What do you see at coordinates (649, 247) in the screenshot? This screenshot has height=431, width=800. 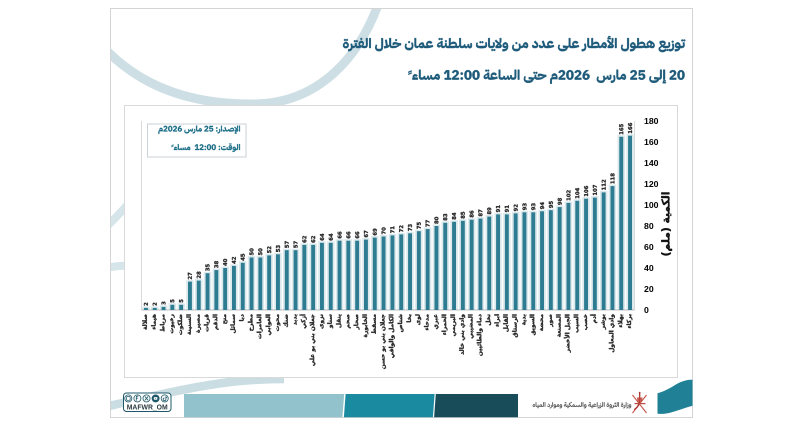 I see `svg-text: 60` at bounding box center [649, 247].